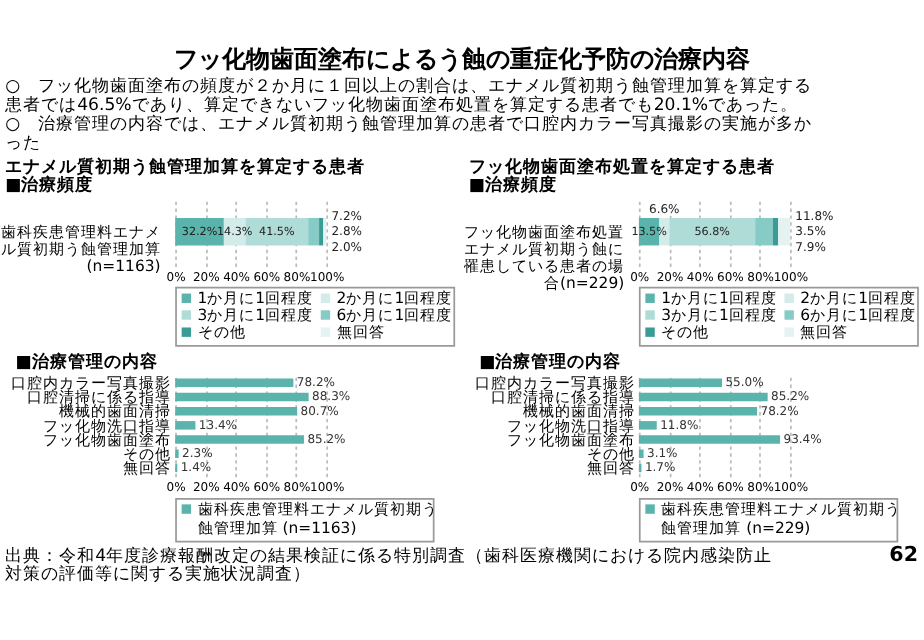 Image resolution: width=924 pixels, height=640 pixels. Describe the element at coordinates (621, 166) in the screenshot. I see `chart-title: フッ化物歯面塗布処置を算定する患者` at that location.